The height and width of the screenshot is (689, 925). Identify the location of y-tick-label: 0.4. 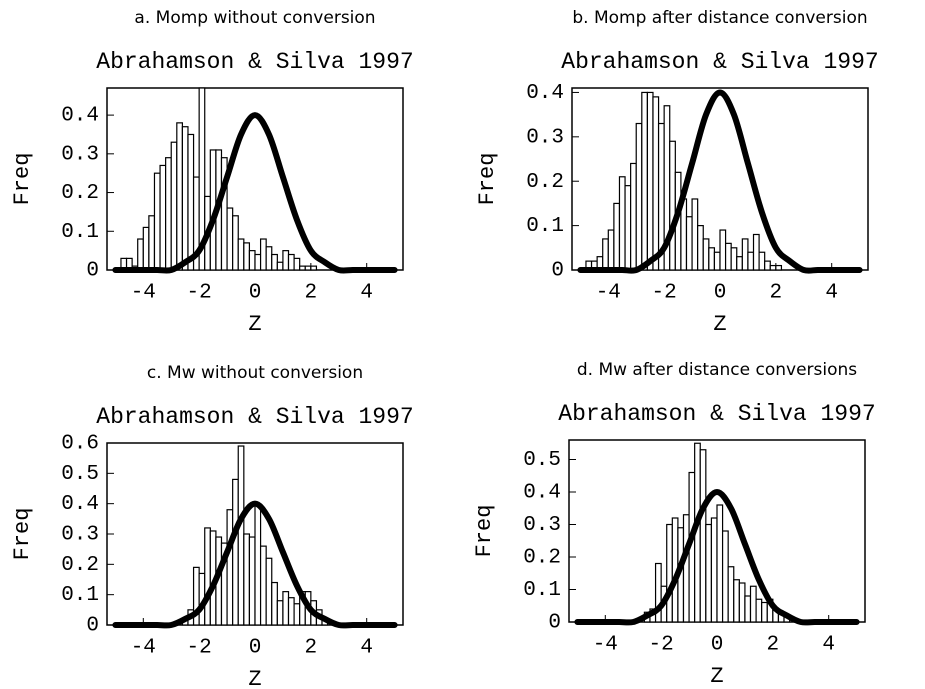
(545, 93).